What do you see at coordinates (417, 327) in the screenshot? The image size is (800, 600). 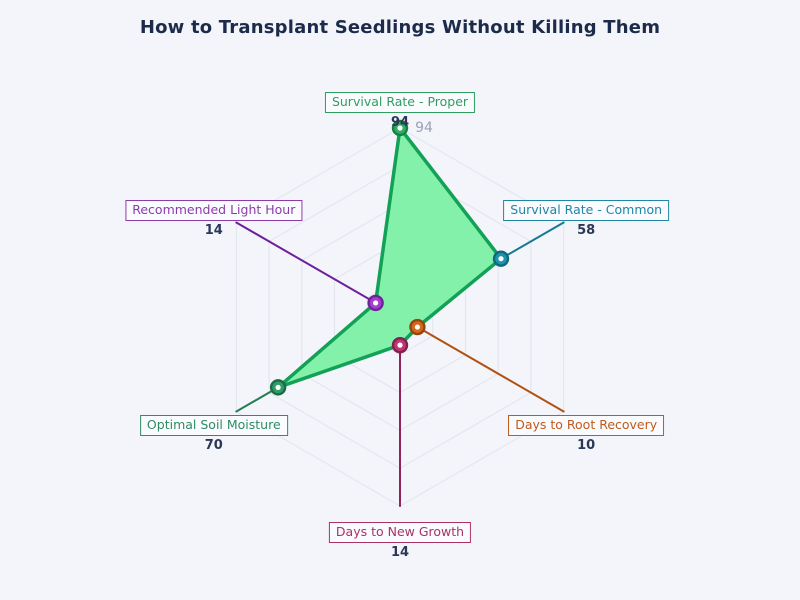 I see `data-point-center-days-to-root-recovery` at bounding box center [417, 327].